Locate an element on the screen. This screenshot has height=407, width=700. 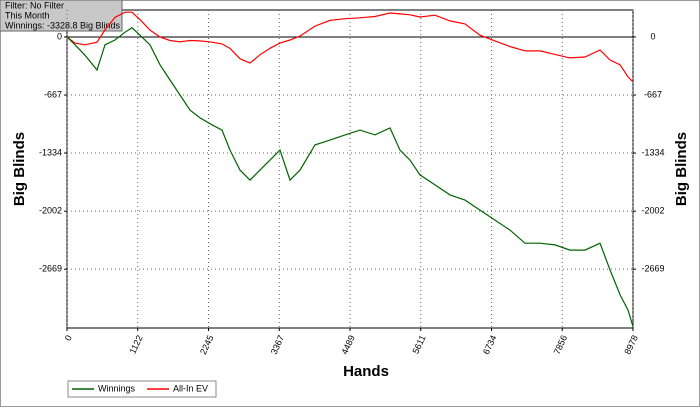
y-tick-label: 0 is located at coordinates (59, 36).